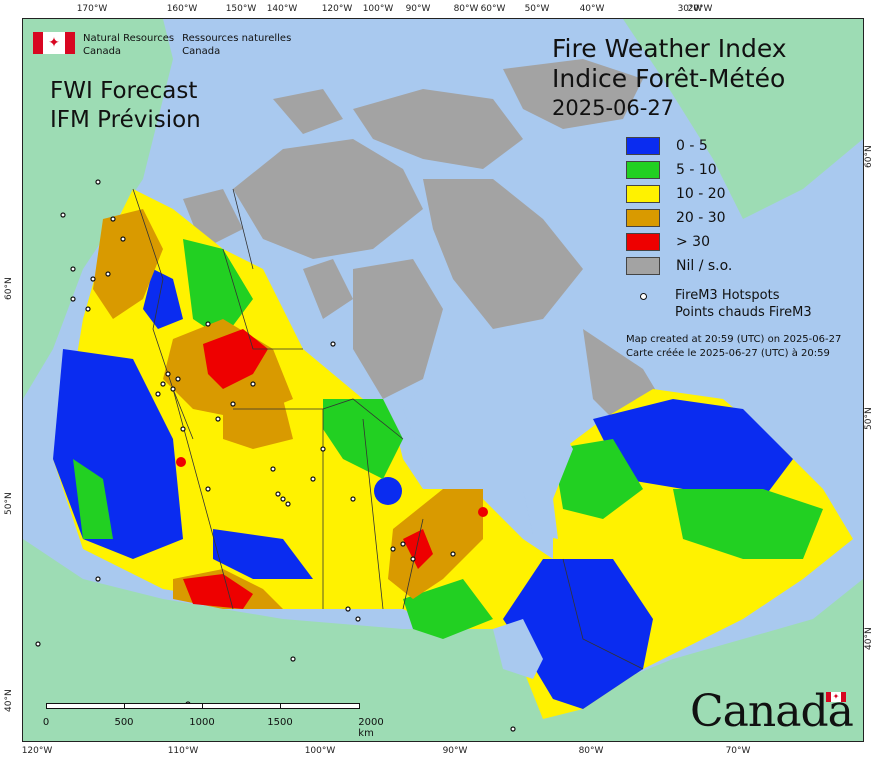 The image size is (880, 760). I want to click on forecast-label: FWI Forecast IFM Prévision, so click(125, 106).